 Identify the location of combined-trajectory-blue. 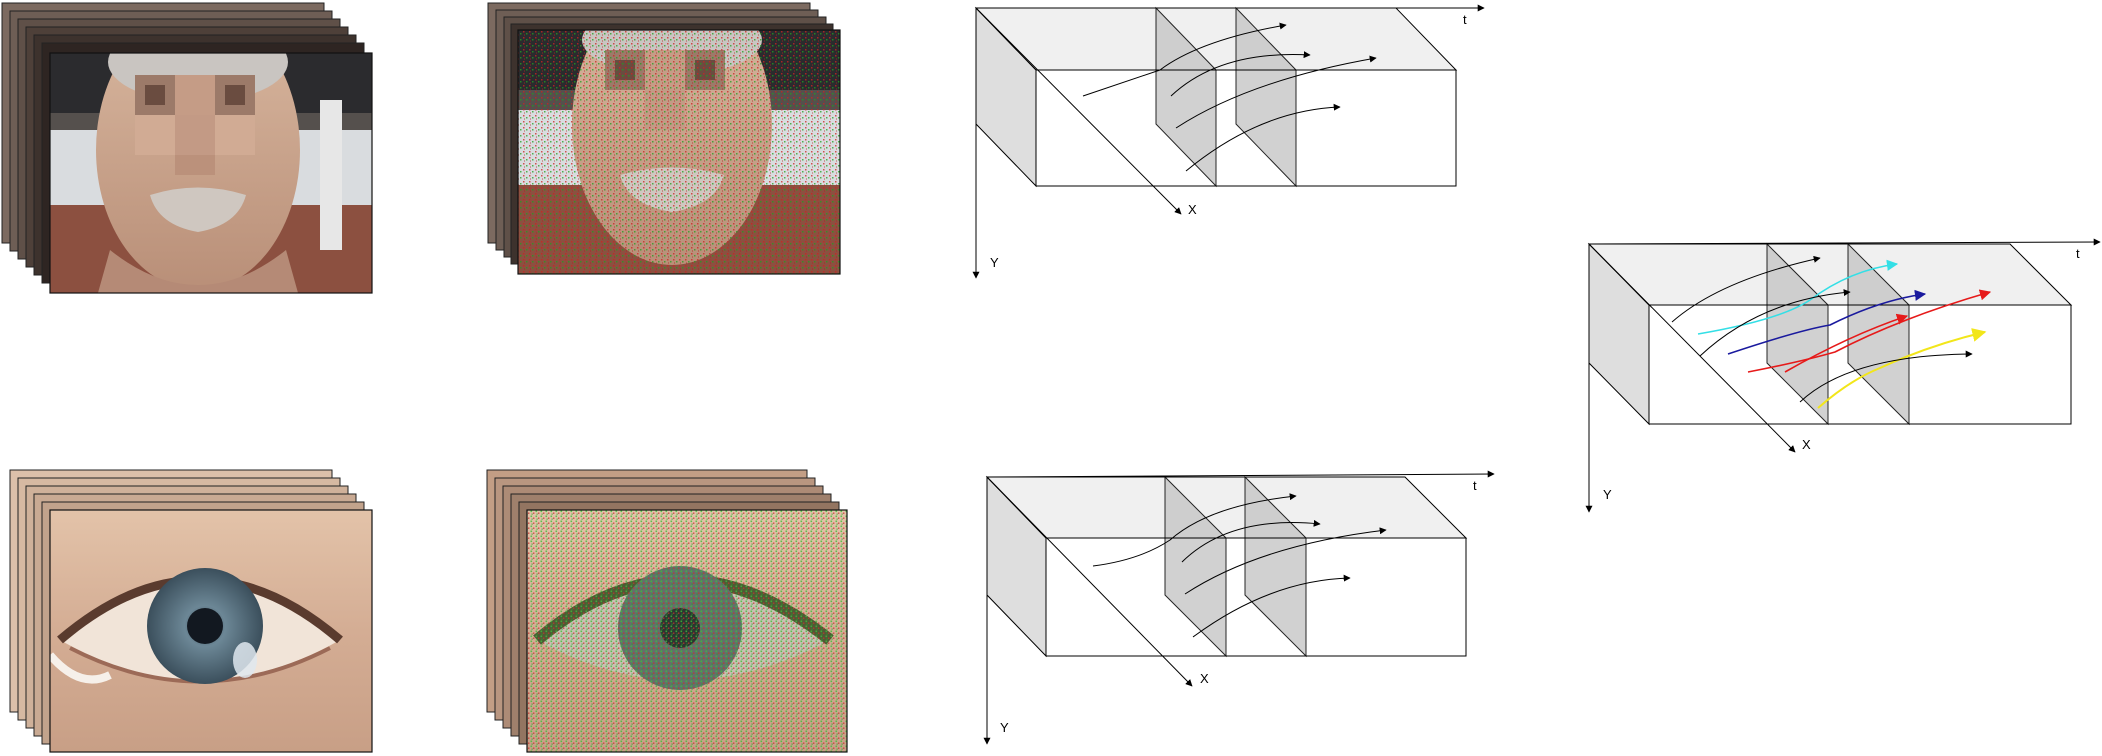
(1827, 322).